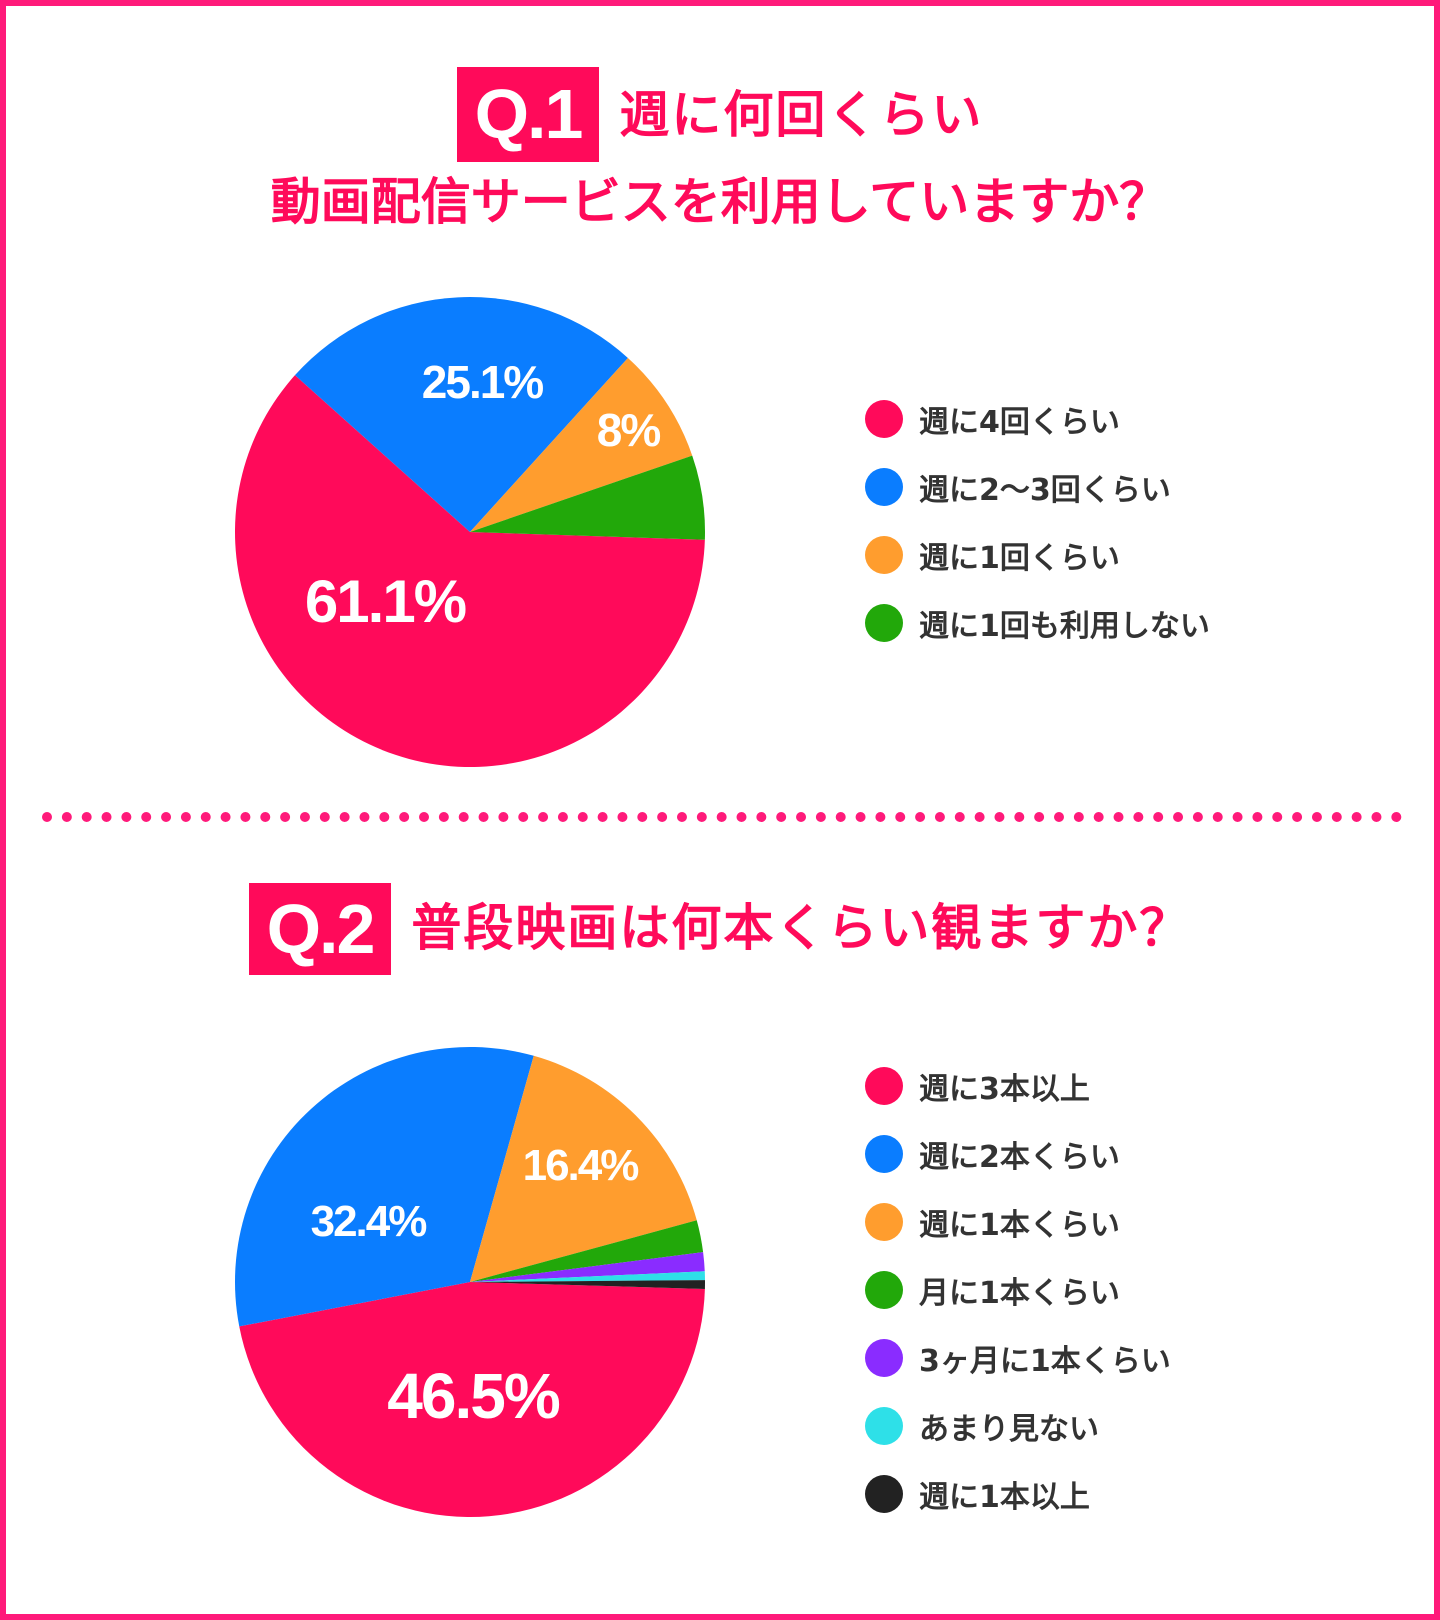 This screenshot has width=1440, height=1620. I want to click on legend-label: 月に1本くらい, so click(1019, 1293).